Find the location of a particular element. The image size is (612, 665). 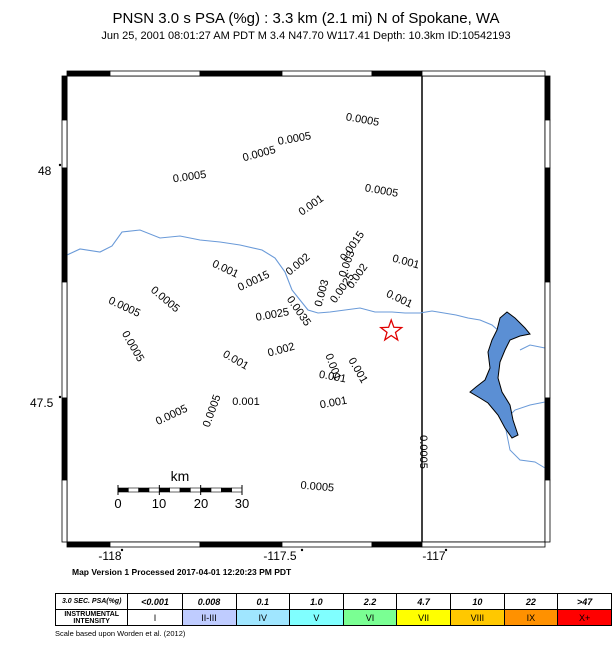

intensity-value: V is located at coordinates (316, 617).